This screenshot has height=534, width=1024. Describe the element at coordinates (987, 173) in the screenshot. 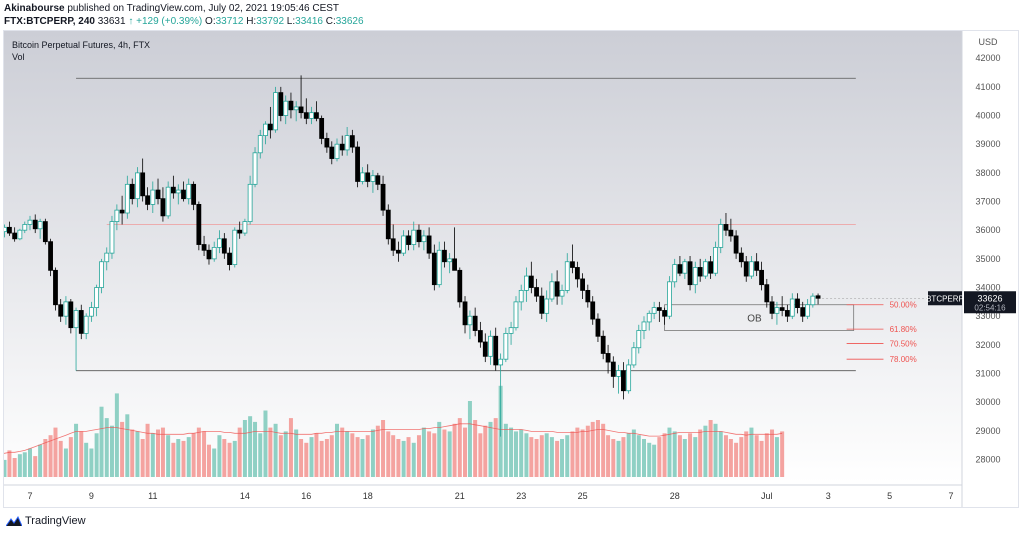

I see `y-tick-label: 38000` at that location.